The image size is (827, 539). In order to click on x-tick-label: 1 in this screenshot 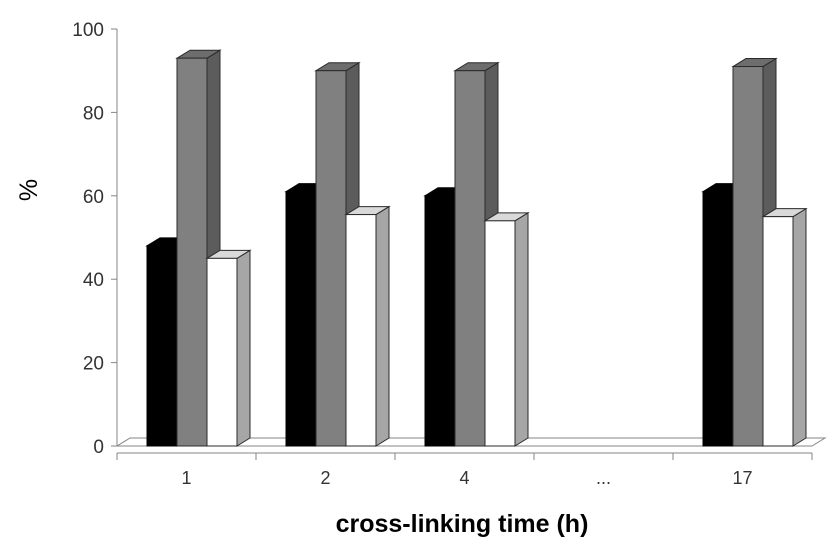, I will do `click(186, 478)`.